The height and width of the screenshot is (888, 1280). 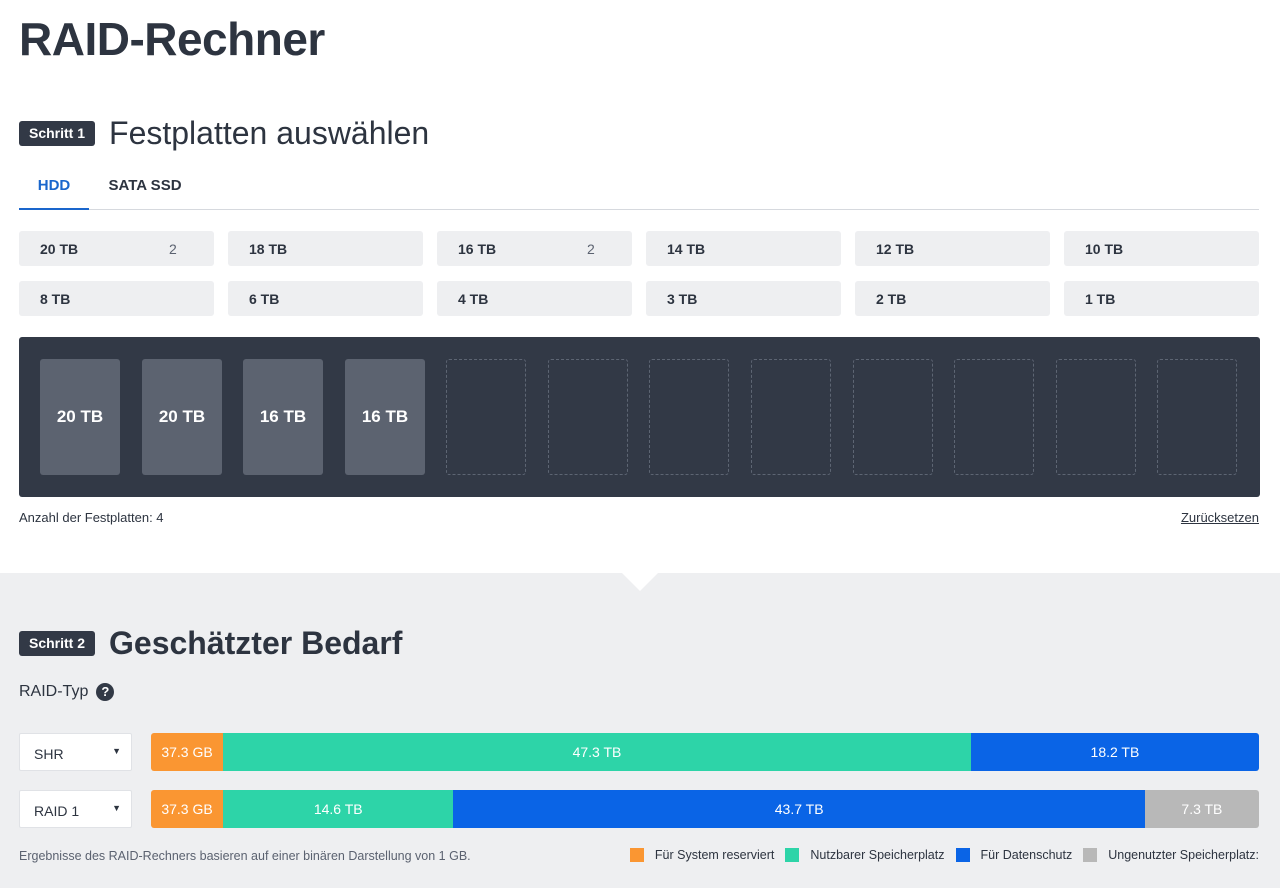 What do you see at coordinates (385, 417) in the screenshot?
I see `drive-bay-4: 16 TB` at bounding box center [385, 417].